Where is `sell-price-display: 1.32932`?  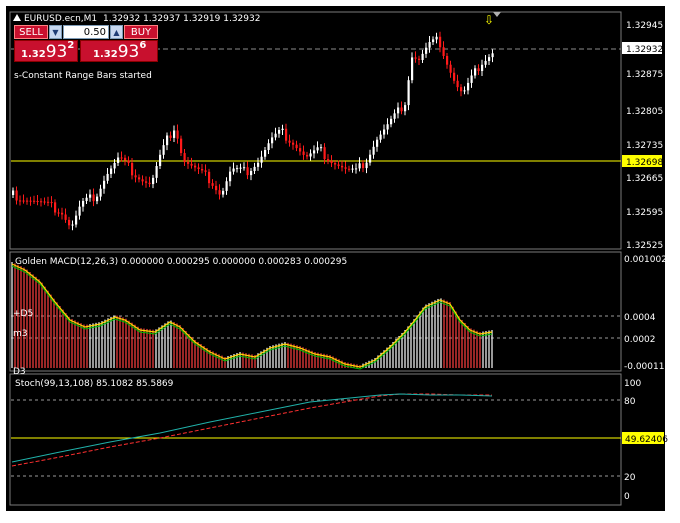
sell-price-display: 1.32932 is located at coordinates (46, 51).